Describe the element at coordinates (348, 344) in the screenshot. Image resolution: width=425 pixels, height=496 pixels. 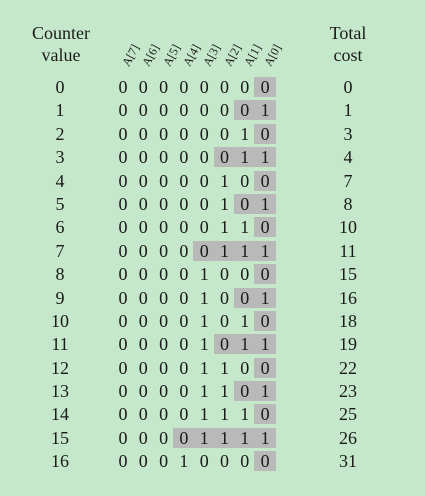
I see `total-cost: 19` at that location.